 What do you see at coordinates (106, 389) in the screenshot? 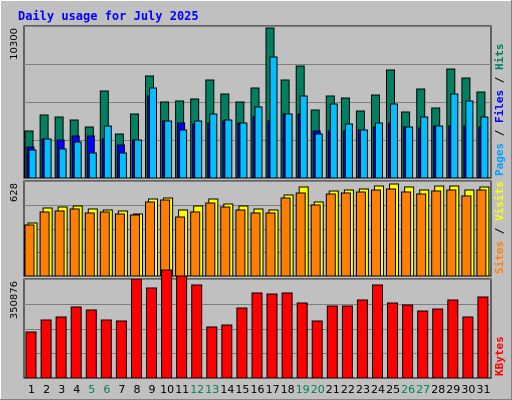
I see `x-tick-label-day-6: 6` at bounding box center [106, 389].